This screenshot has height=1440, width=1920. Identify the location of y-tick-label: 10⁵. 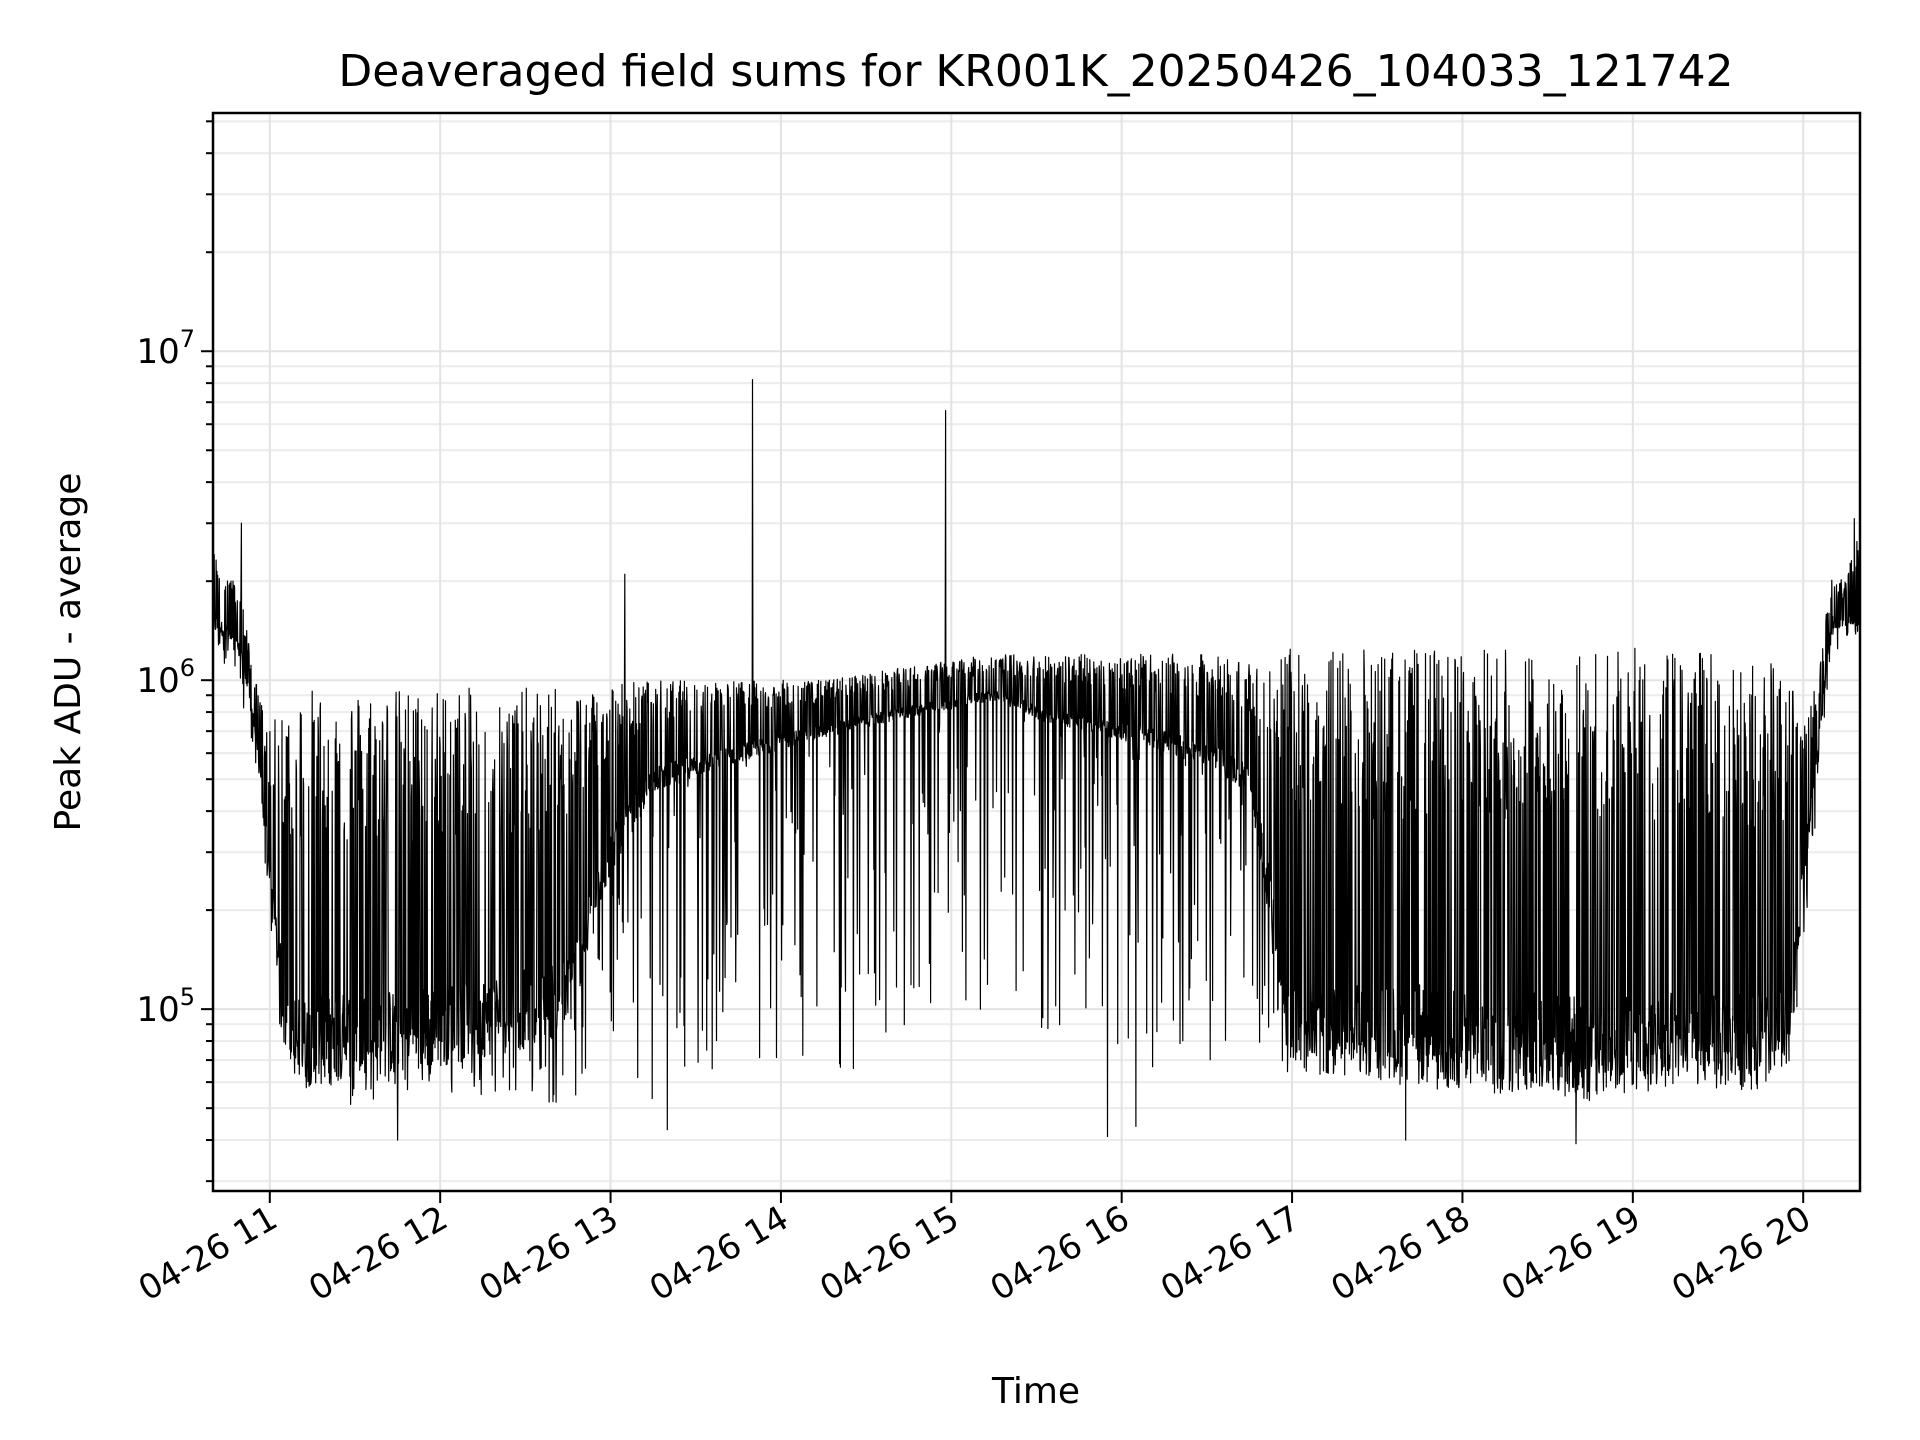
(165, 1006).